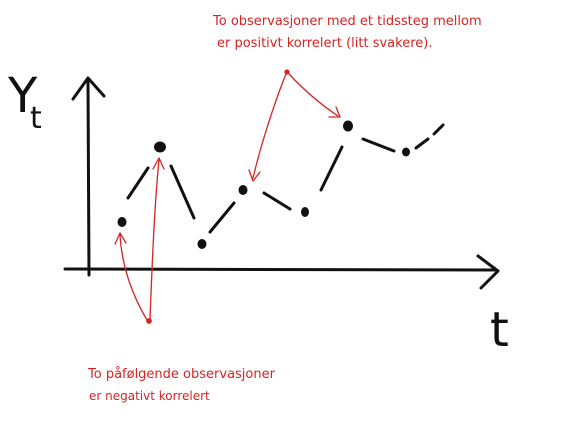 The image size is (581, 441). I want to click on series-points, so click(263, 184).